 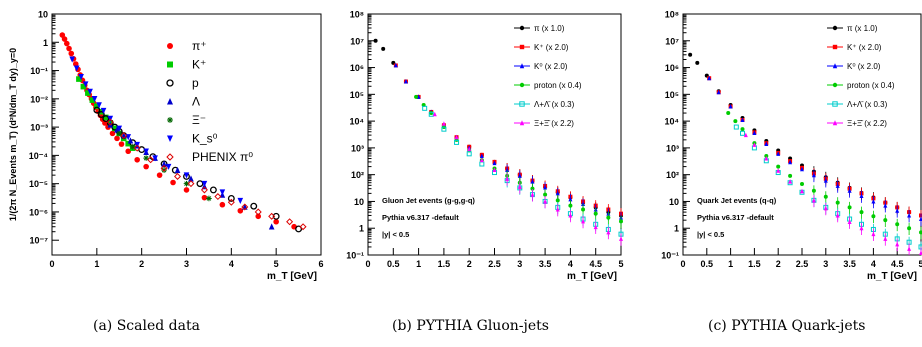 I want to click on caption-a: (a) Scaled data, so click(x=146, y=326).